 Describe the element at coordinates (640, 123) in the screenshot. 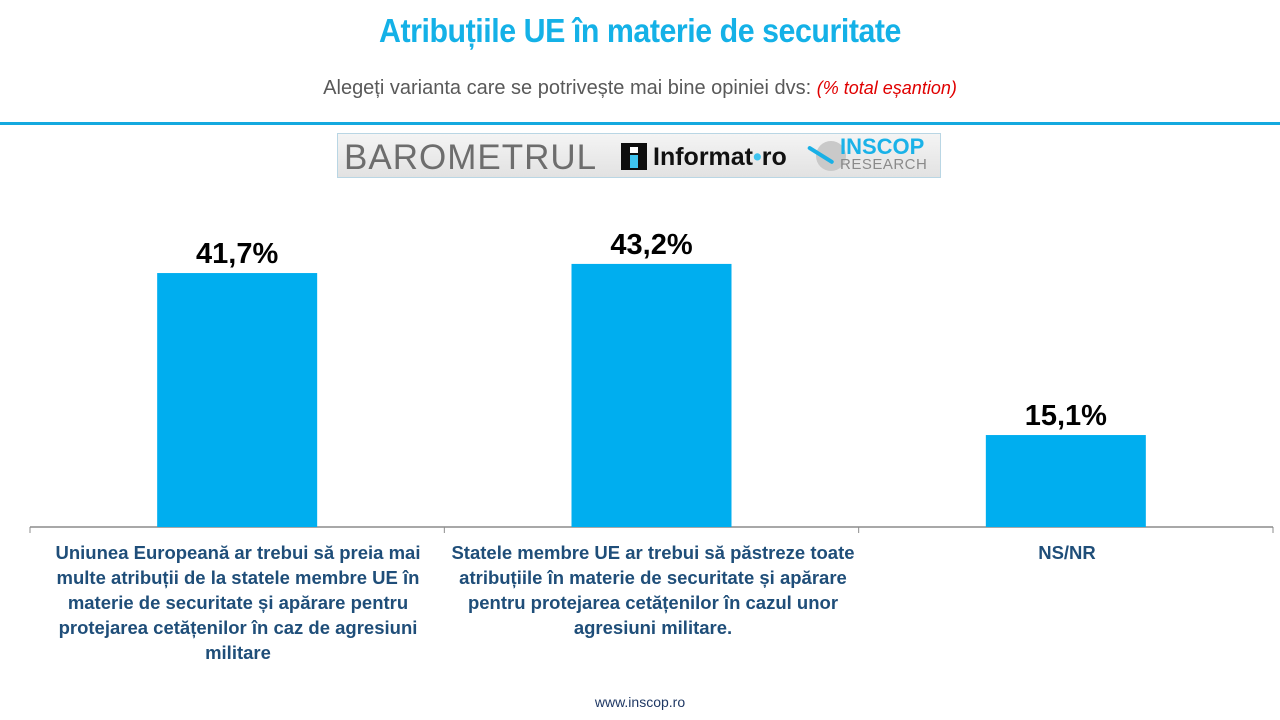

I see `header-divider` at that location.